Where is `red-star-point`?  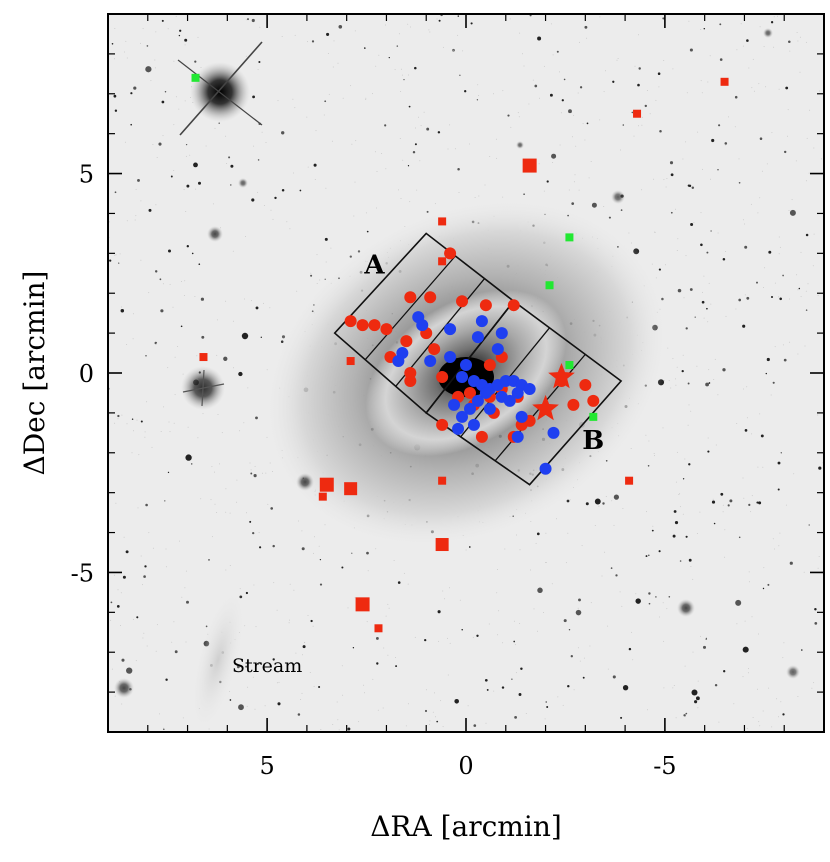
red-star-point is located at coordinates (545, 407).